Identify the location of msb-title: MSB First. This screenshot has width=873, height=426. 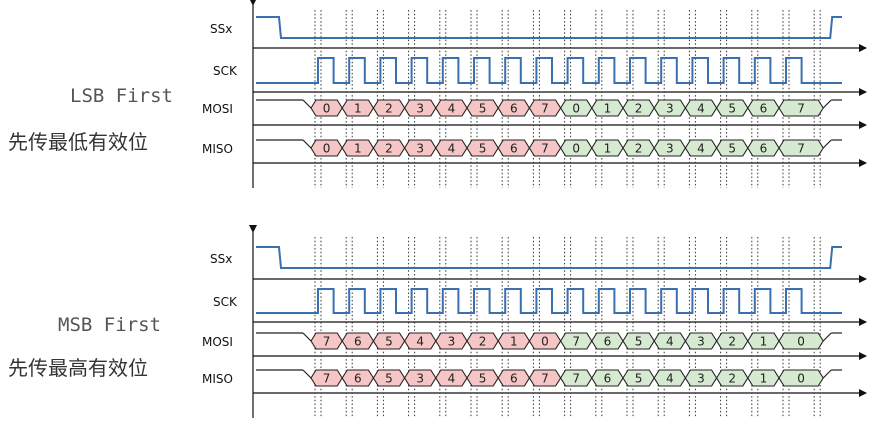
(109, 325).